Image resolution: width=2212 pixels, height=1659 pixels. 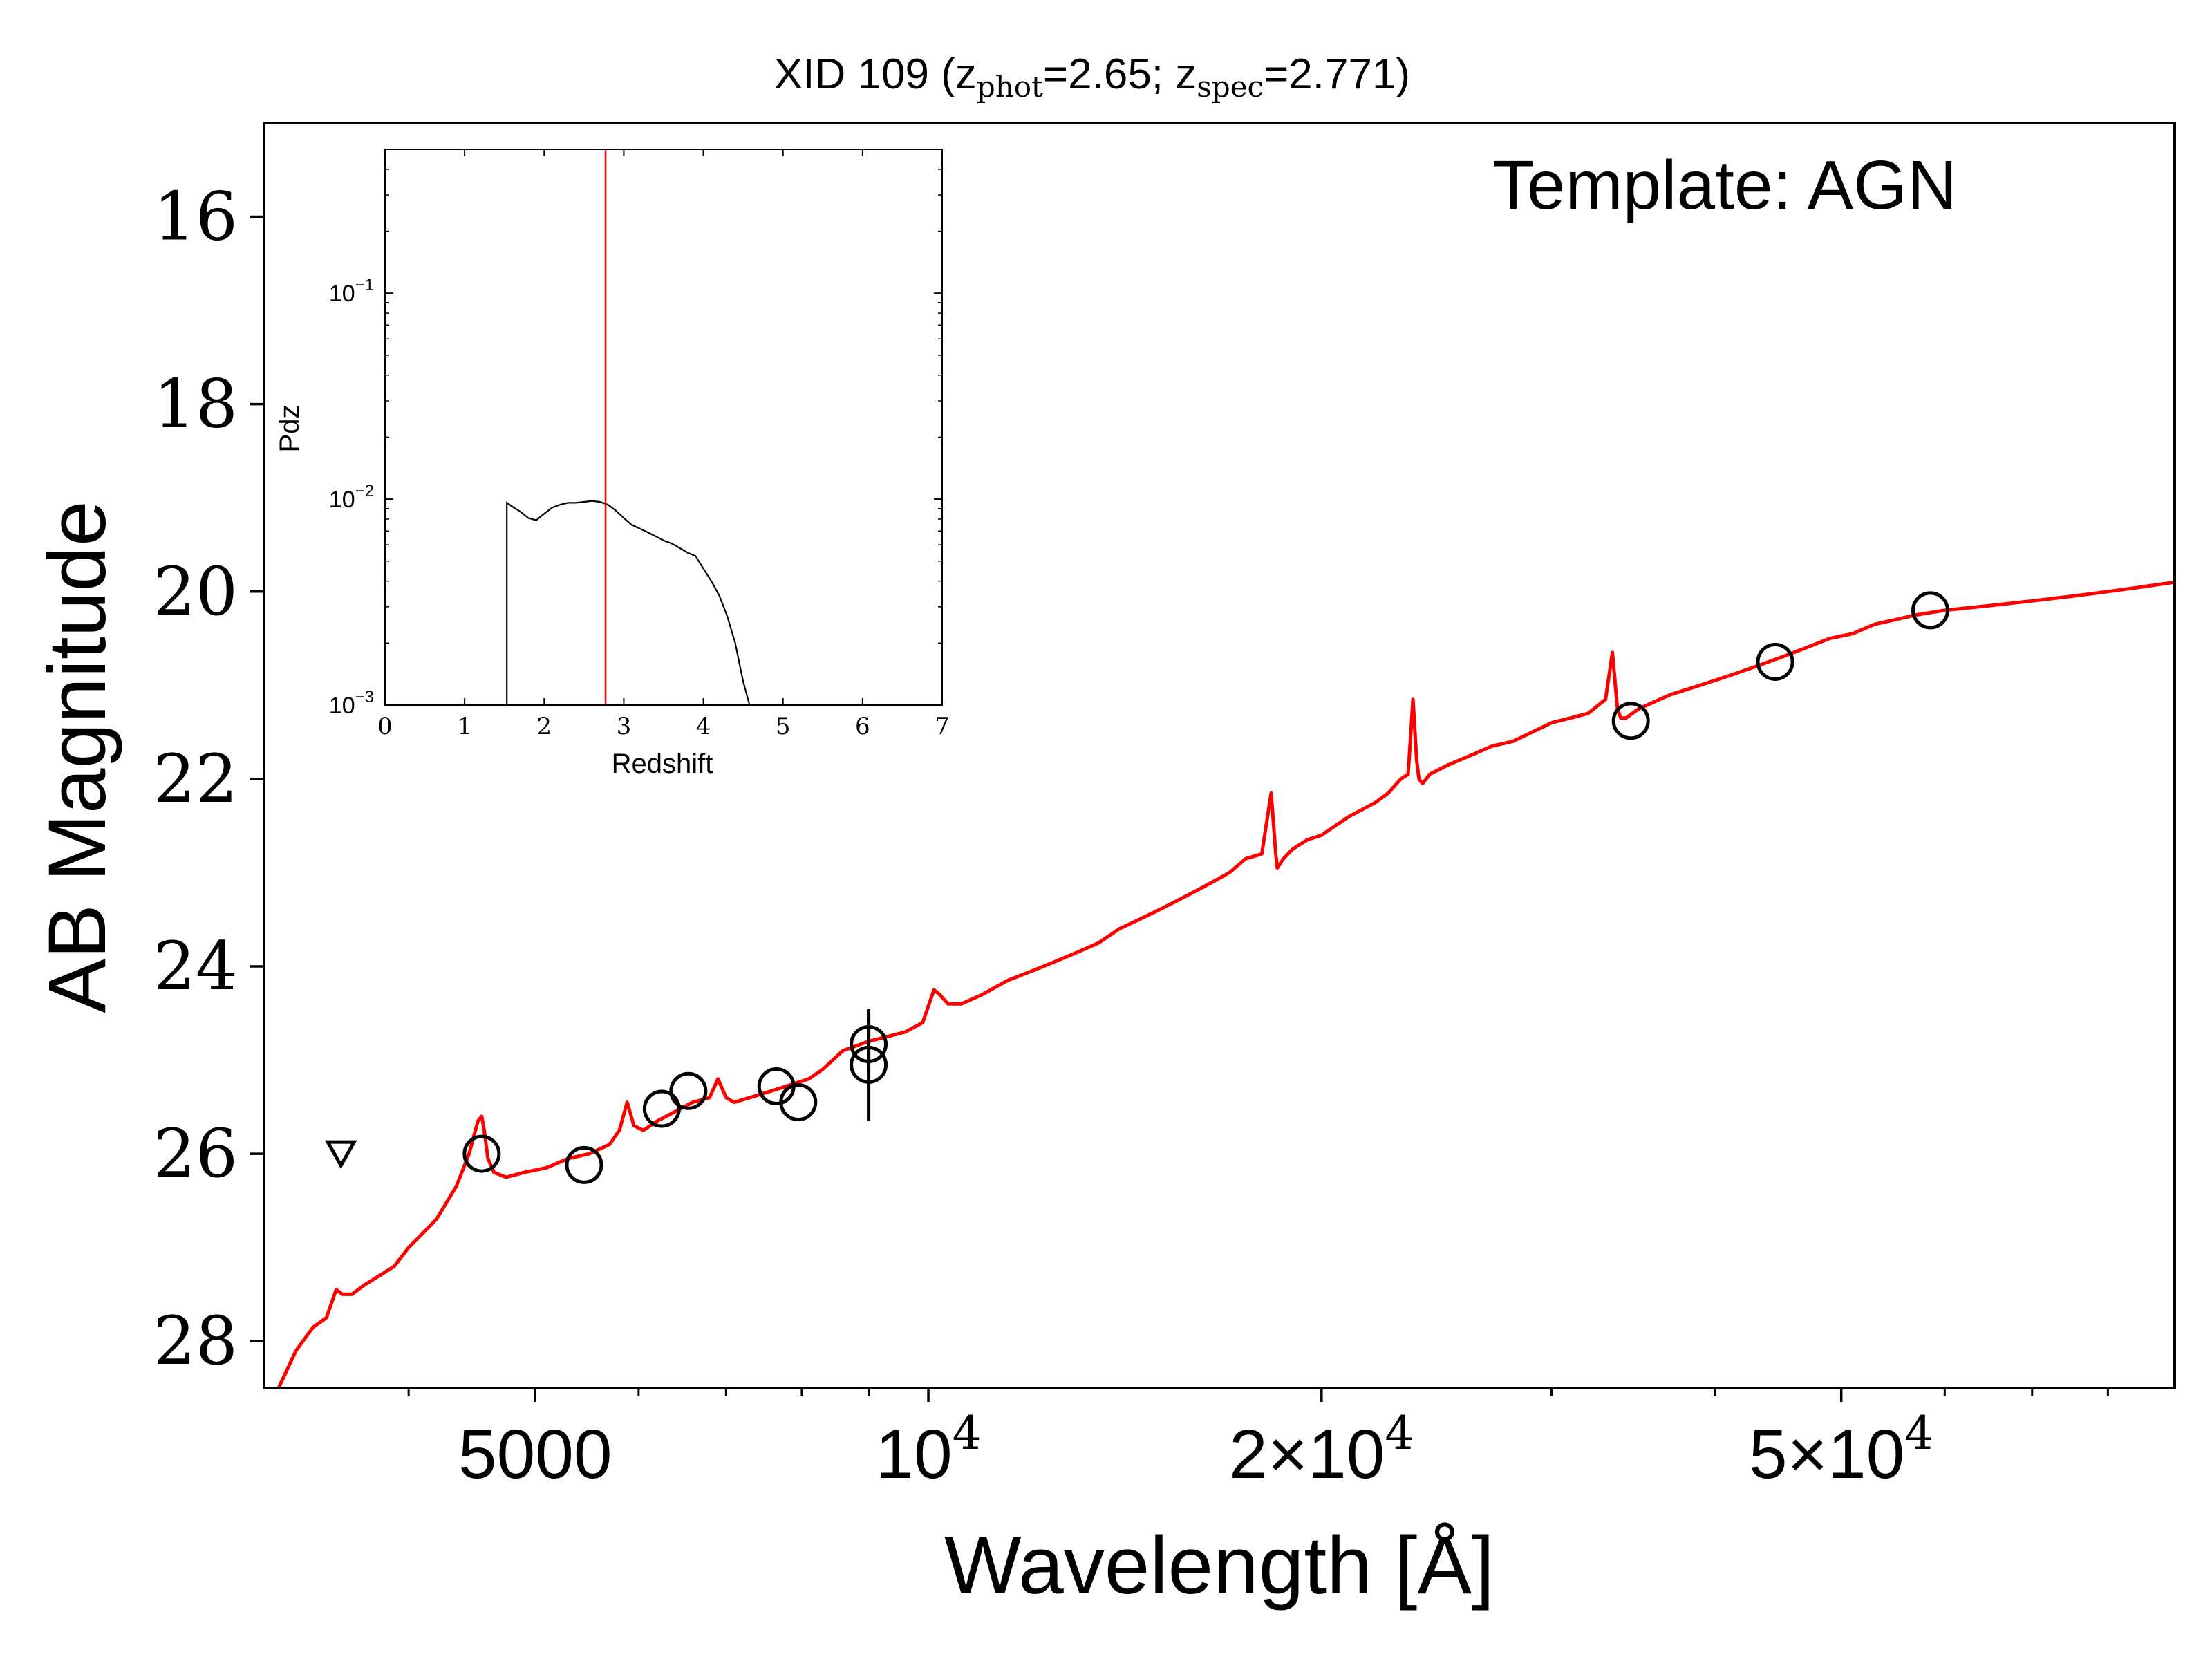 What do you see at coordinates (535, 1455) in the screenshot?
I see `x-tick-label: 5000` at bounding box center [535, 1455].